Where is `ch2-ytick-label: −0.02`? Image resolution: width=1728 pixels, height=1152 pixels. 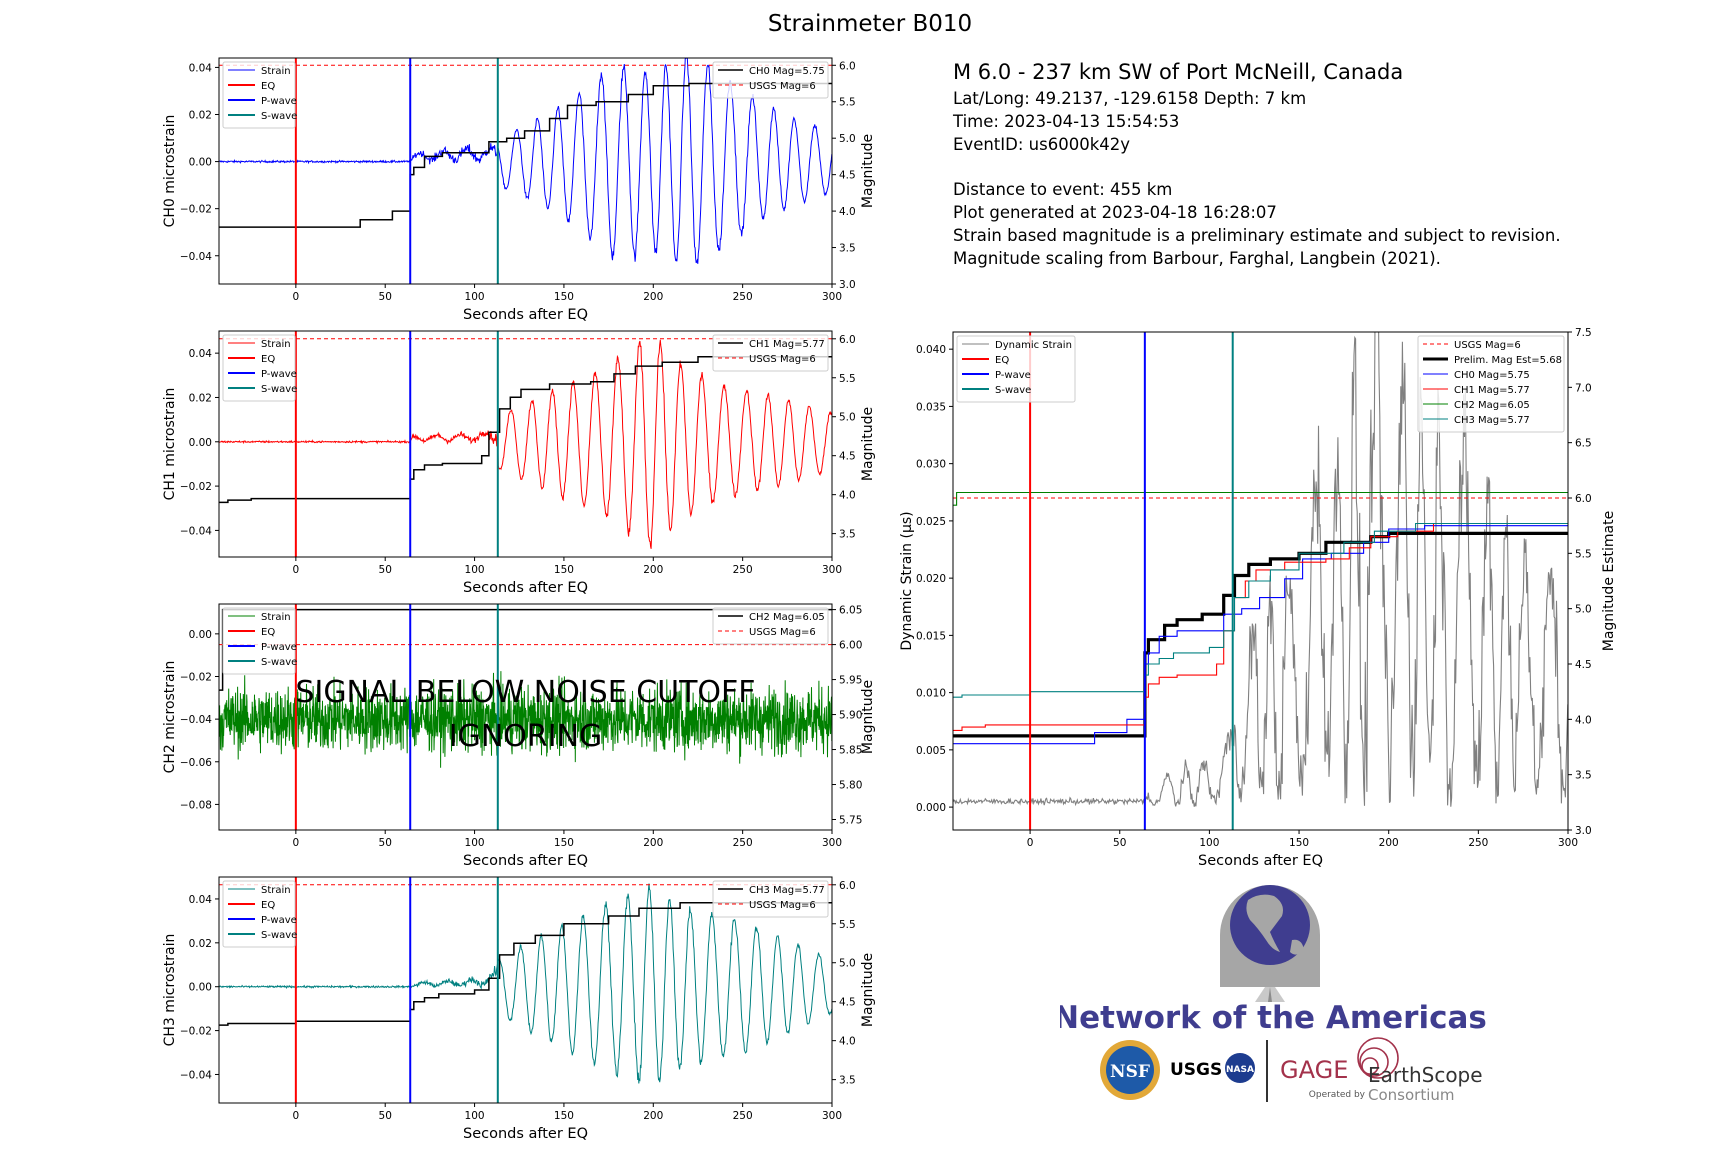 ch2-ytick-label: −0.02 is located at coordinates (196, 677).